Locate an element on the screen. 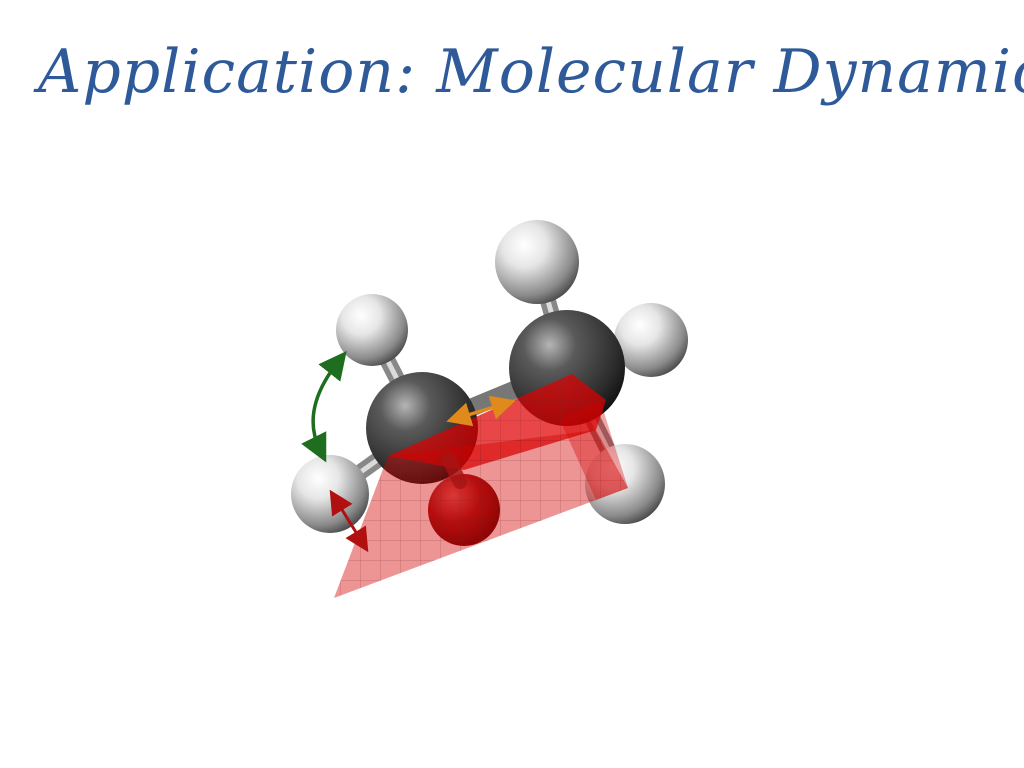 Image resolution: width=1024 pixels, height=768 pixels. torsion-arrow-orange is located at coordinates (481, 411).